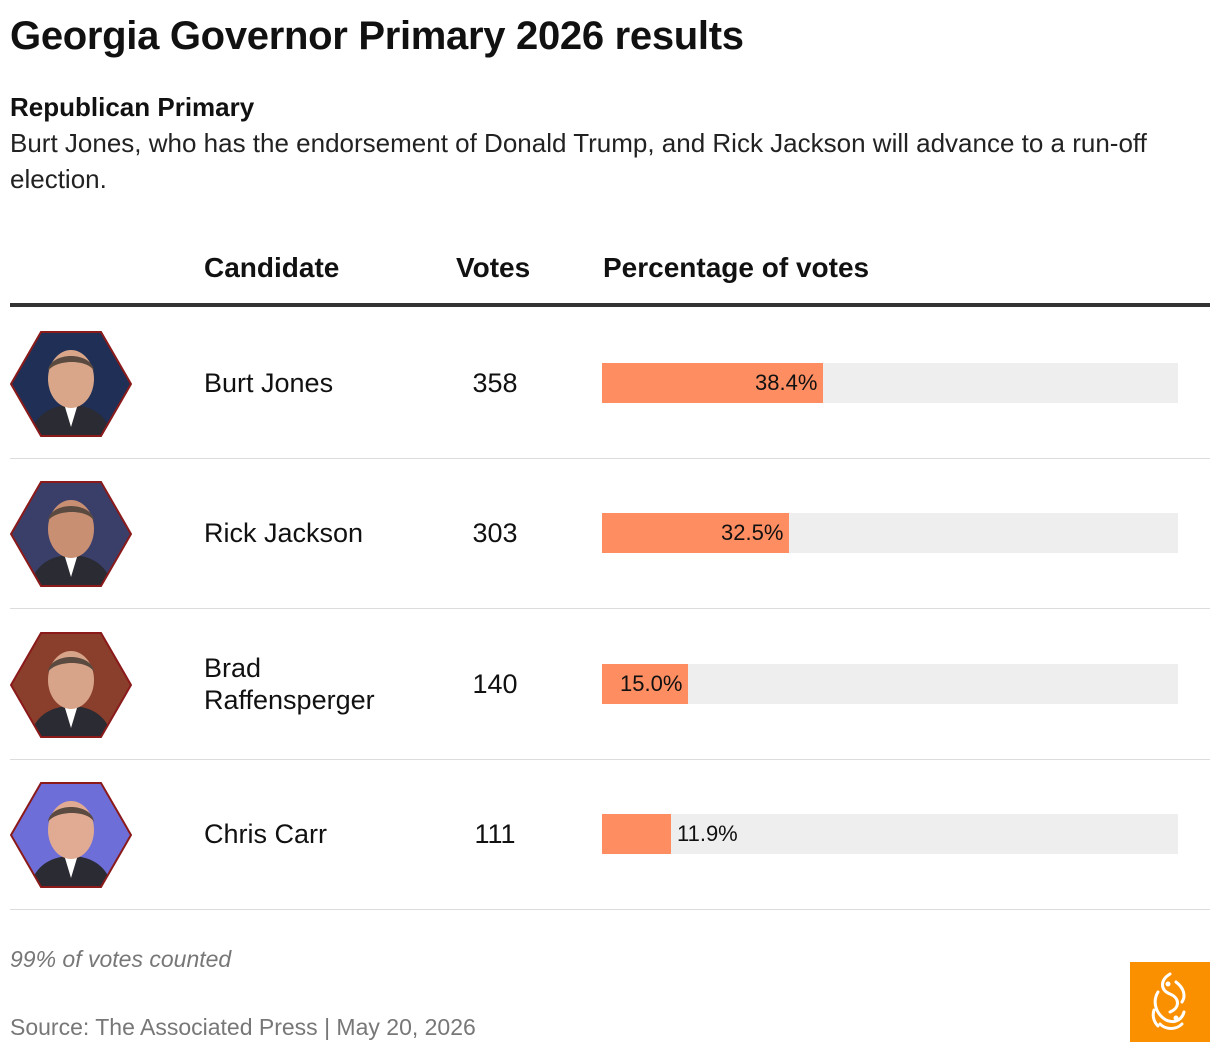 The image size is (1220, 1060). Describe the element at coordinates (495, 833) in the screenshot. I see `vote-count: 111` at that location.